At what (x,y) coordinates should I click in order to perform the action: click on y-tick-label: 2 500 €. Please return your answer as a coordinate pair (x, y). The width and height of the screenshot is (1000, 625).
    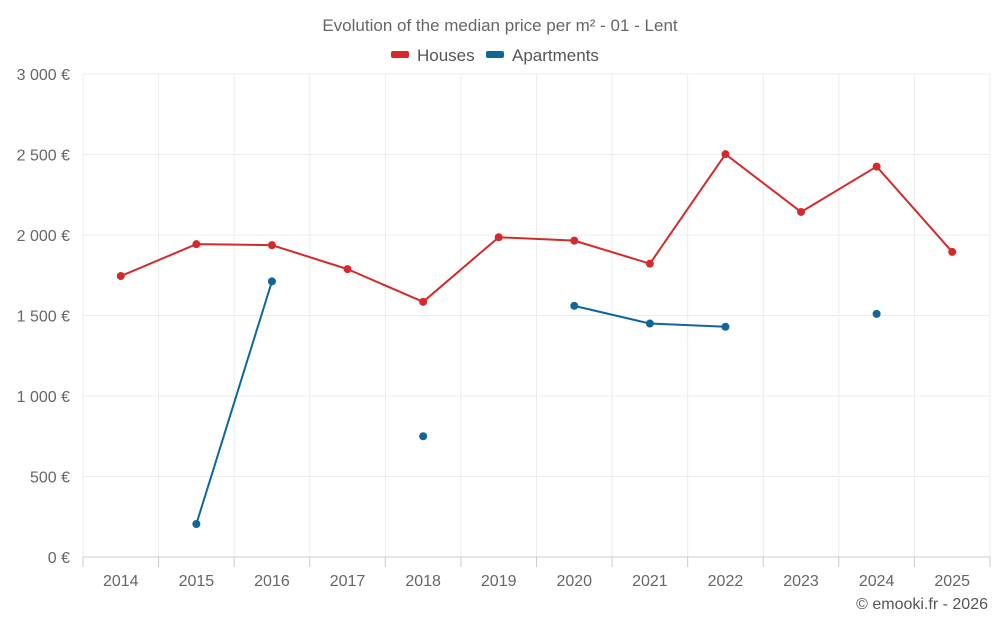
    Looking at the image, I should click on (43, 156).